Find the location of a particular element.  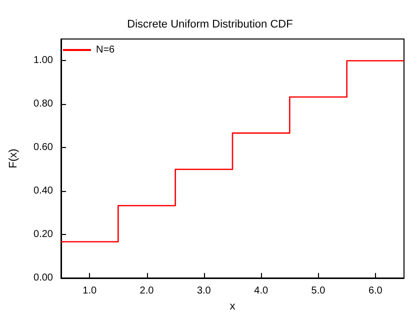

x-tick-label: 2.0 is located at coordinates (147, 291).